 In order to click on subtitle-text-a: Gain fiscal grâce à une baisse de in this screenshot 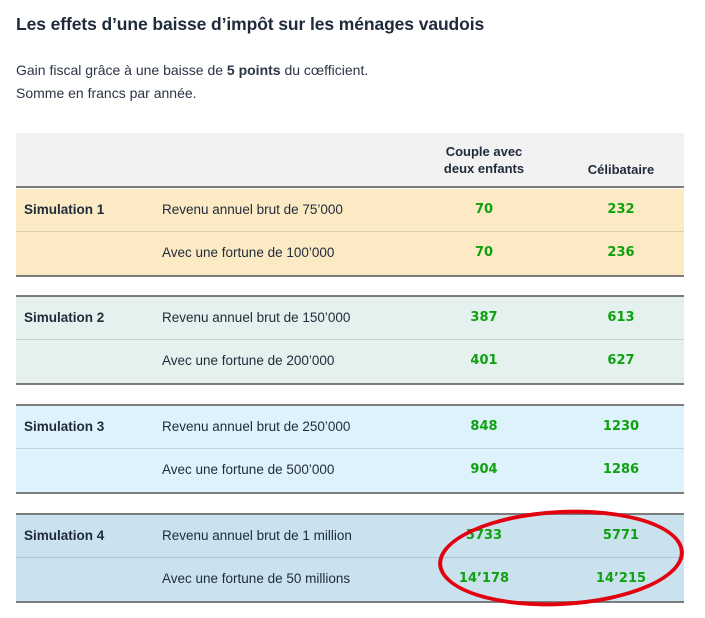, I will do `click(121, 70)`.